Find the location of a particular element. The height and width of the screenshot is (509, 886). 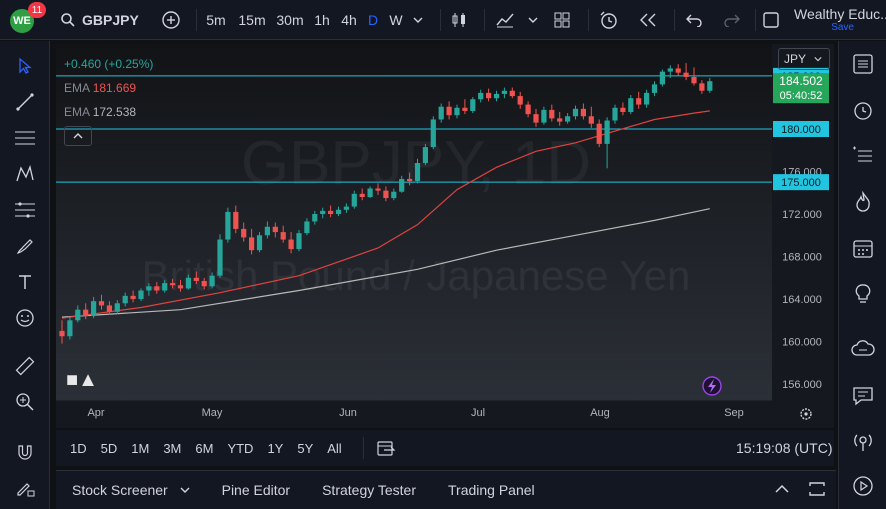

timeframe-dropdown is located at coordinates (418, 20).